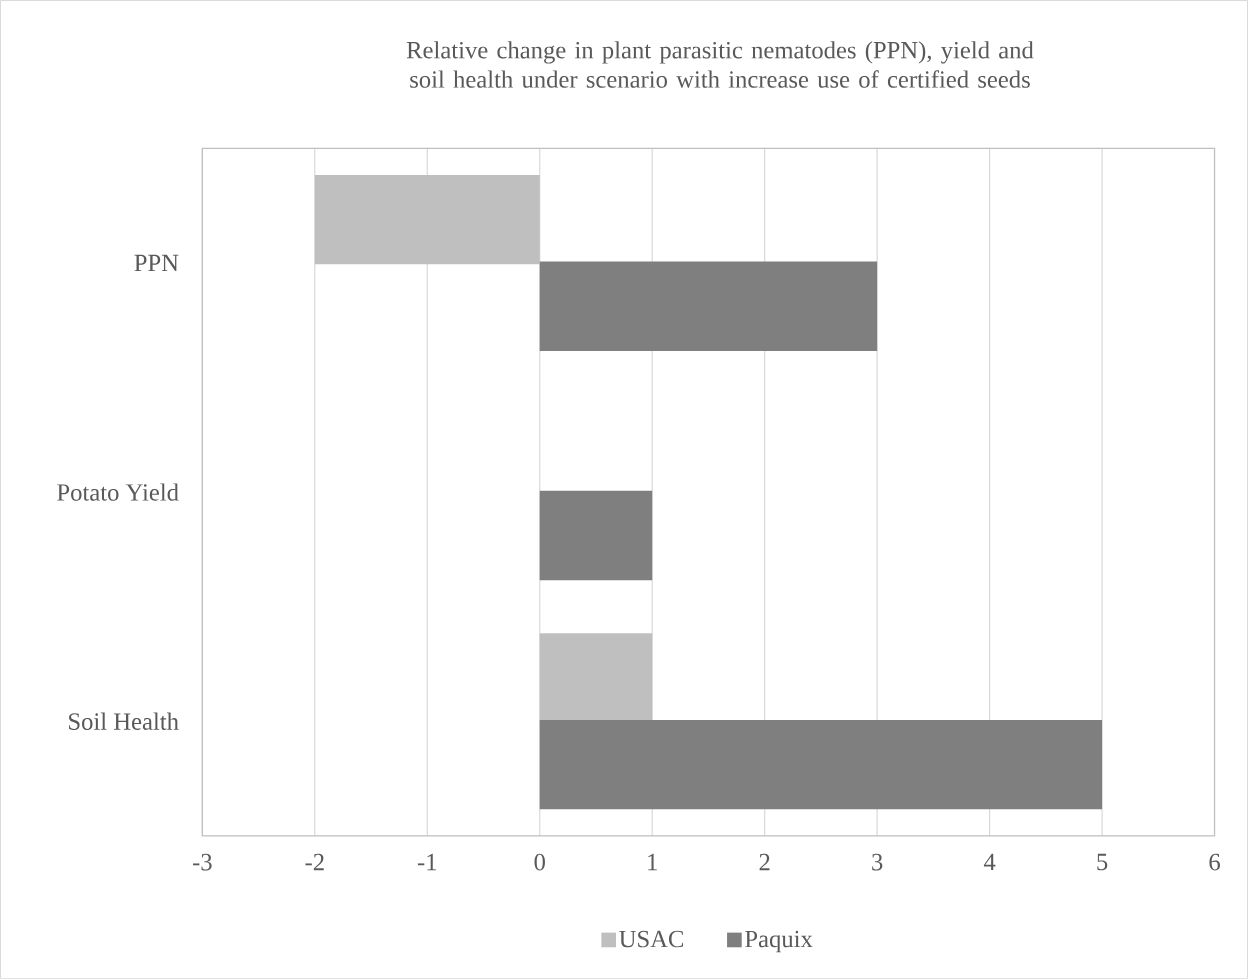  I want to click on x-tick-label: 0, so click(539, 862).